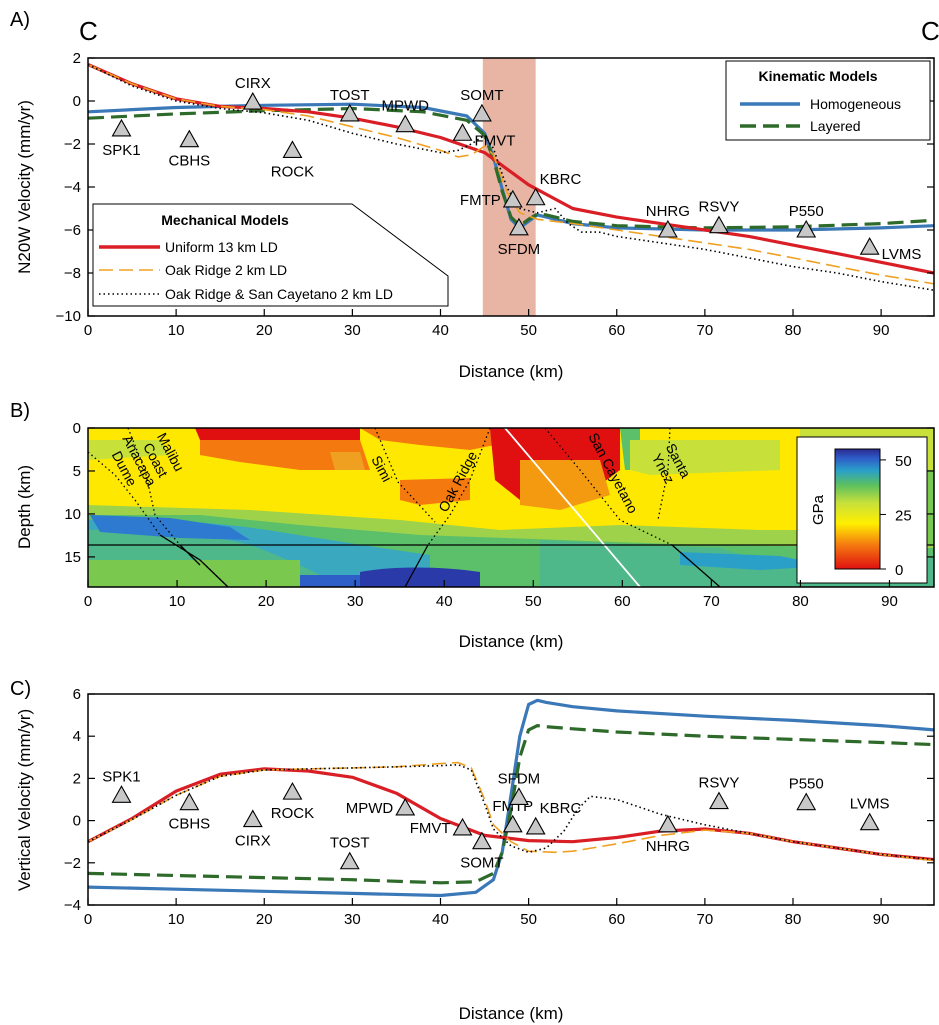  What do you see at coordinates (355, 601) in the screenshot?
I see `panel-b-xtick-label: 30` at bounding box center [355, 601].